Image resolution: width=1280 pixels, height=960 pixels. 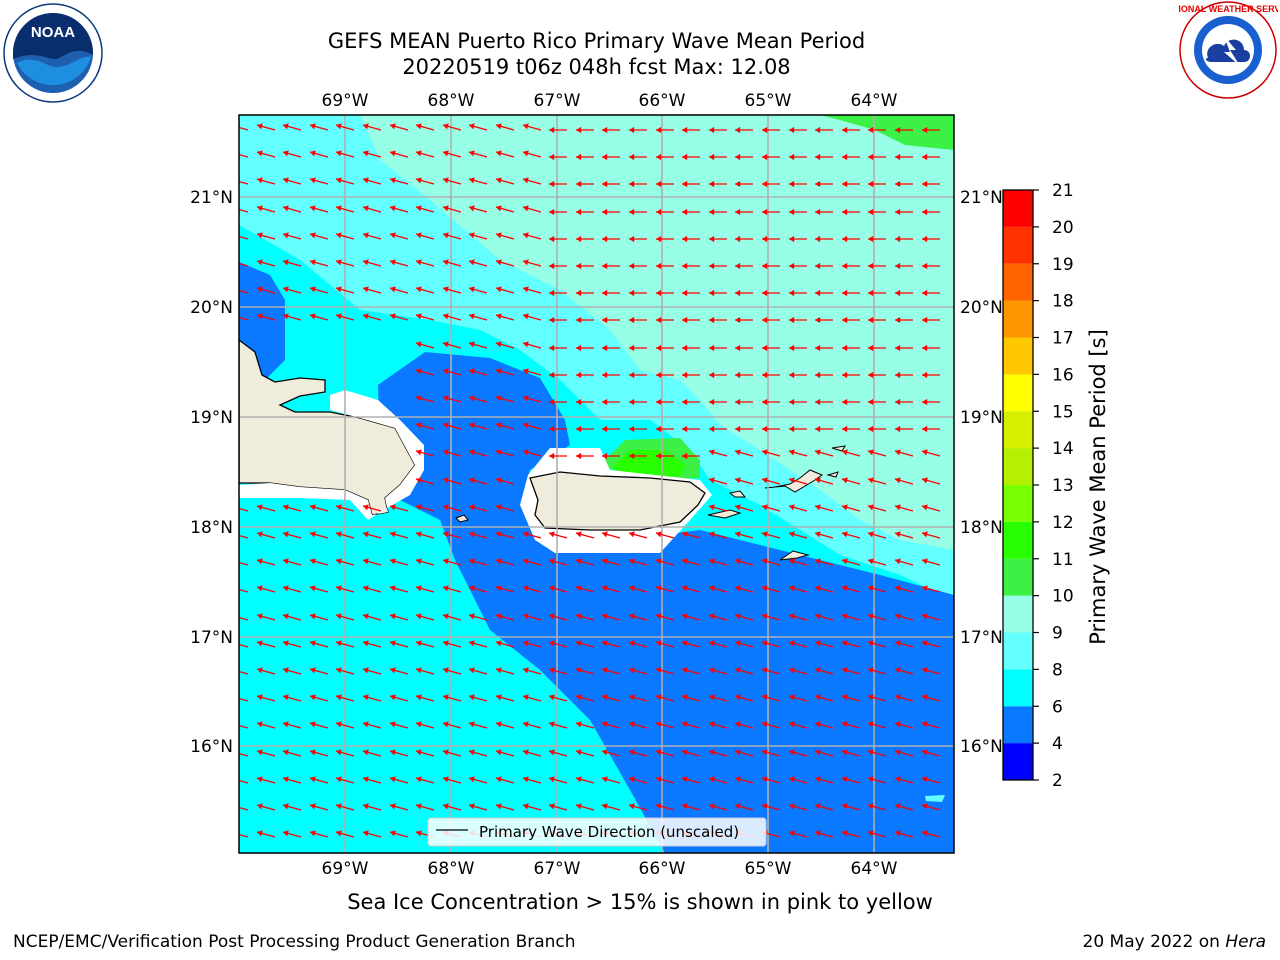 What do you see at coordinates (211, 472) in the screenshot?
I see `latitude-labels-left: 21°N 20°N 19°N 18°N 17°N 16°N` at bounding box center [211, 472].